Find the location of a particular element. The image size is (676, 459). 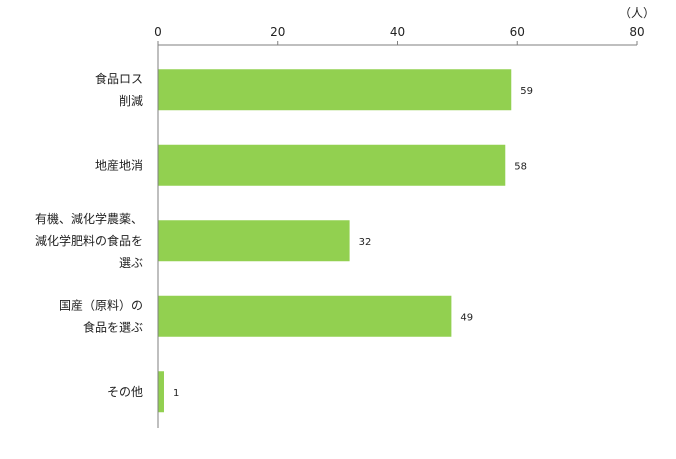

x-tick-label: 60 is located at coordinates (517, 32).